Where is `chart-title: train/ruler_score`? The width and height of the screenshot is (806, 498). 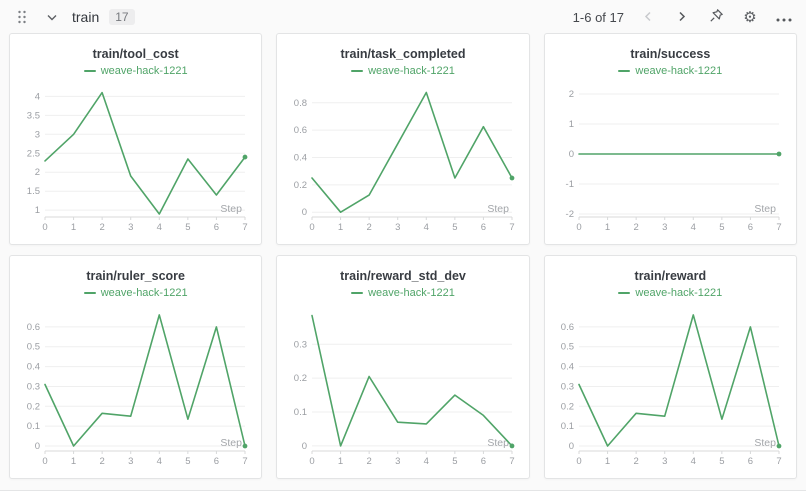 chart-title: train/ruler_score is located at coordinates (135, 276).